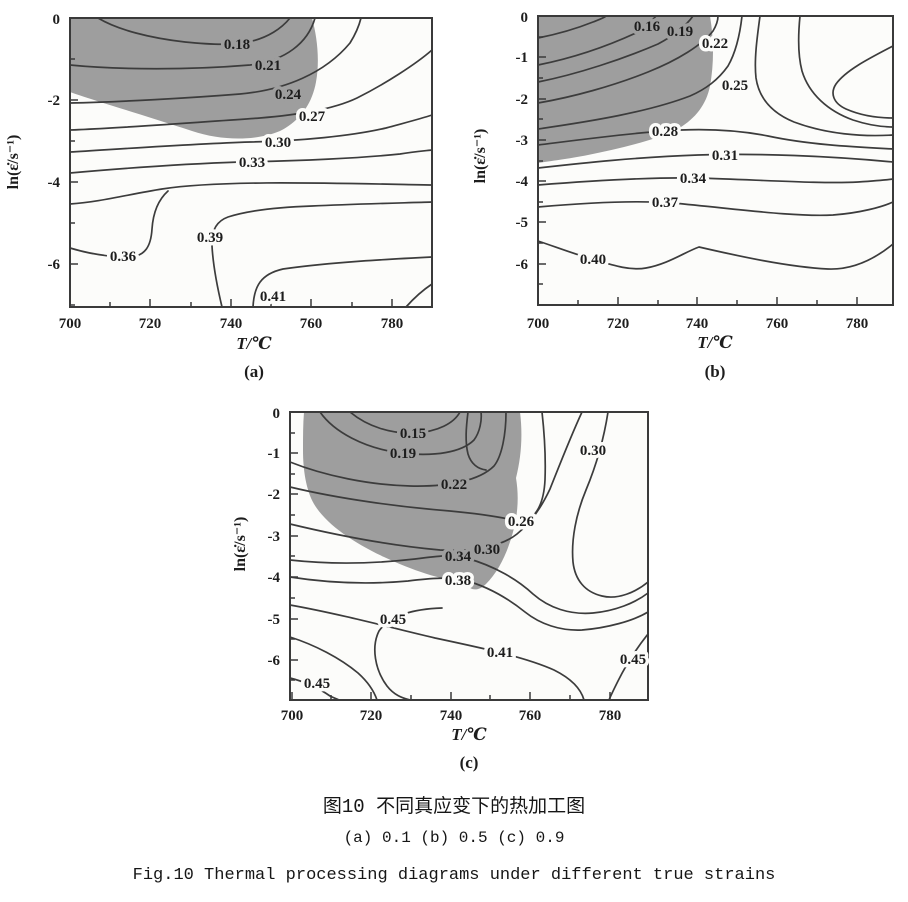  What do you see at coordinates (522, 141) in the screenshot?
I see `y-tick-labels-b: 0 -1 -2 -3 -4 -5 -6` at bounding box center [522, 141].